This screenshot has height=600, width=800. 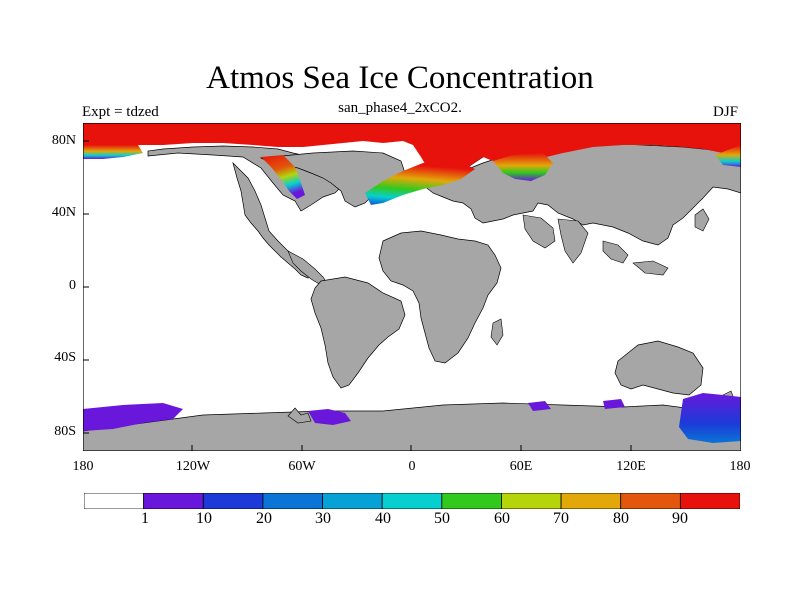 I want to click on land-madagascar, so click(x=497, y=332).